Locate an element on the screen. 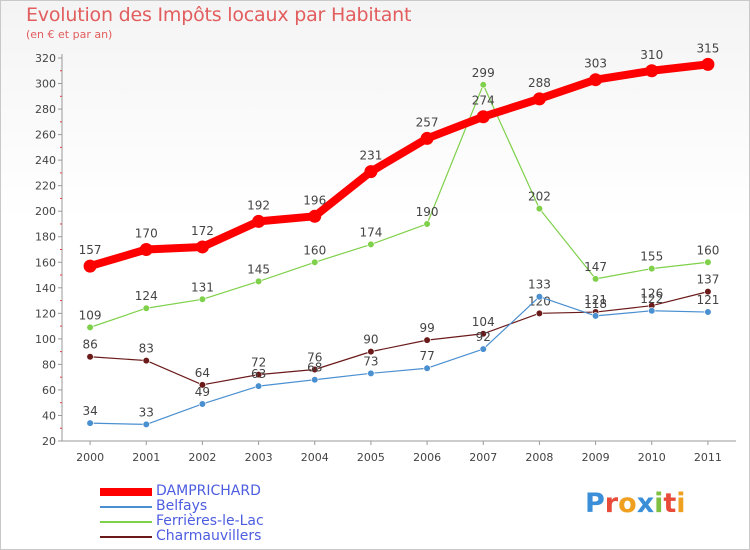 The height and width of the screenshot is (550, 750). data-label: 92 is located at coordinates (483, 337).